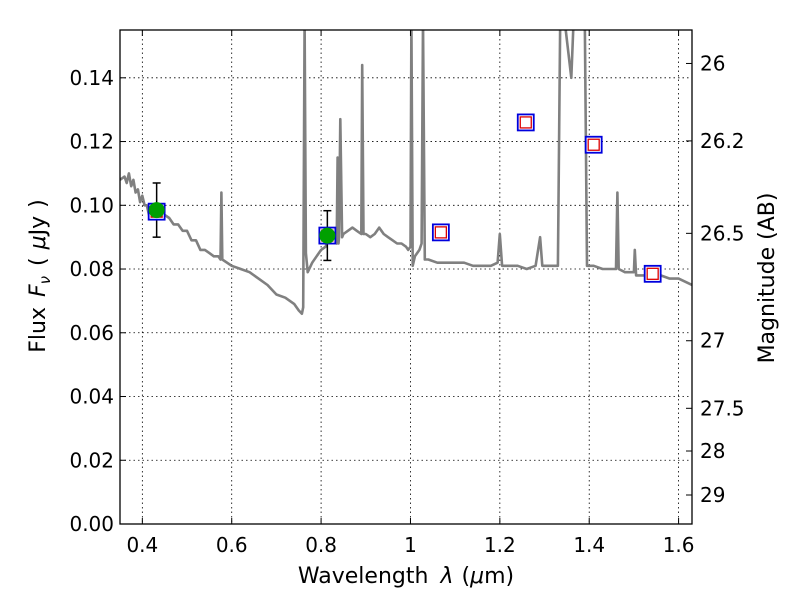 This screenshot has height=600, width=800. What do you see at coordinates (91, 142) in the screenshot?
I see `y-tick-label: 0.12` at bounding box center [91, 142].